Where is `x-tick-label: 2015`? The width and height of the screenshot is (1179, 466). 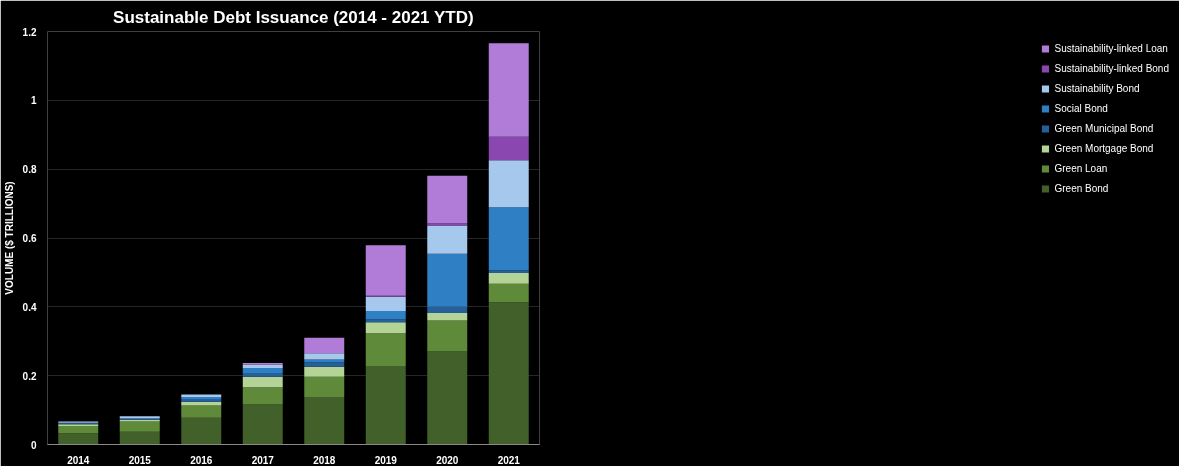 x-tick-label: 2015 is located at coordinates (140, 460).